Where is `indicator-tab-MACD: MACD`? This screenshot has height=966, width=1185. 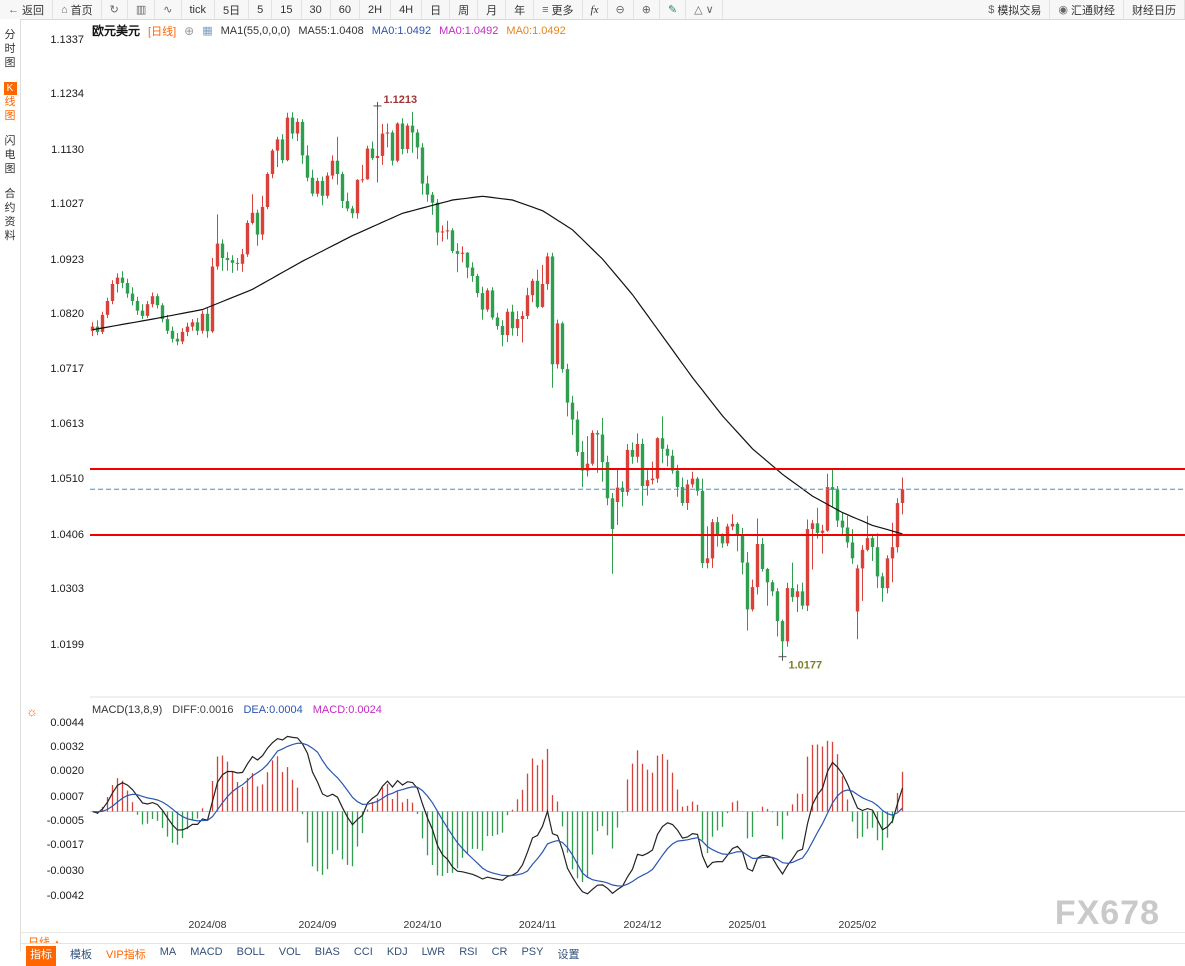
indicator-tab-MACD: MACD is located at coordinates (206, 952).